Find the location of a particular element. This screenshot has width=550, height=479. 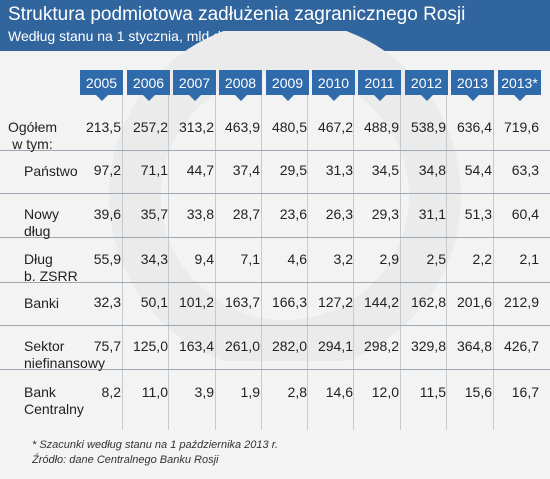

table-cell: 480,5 is located at coordinates (289, 127).